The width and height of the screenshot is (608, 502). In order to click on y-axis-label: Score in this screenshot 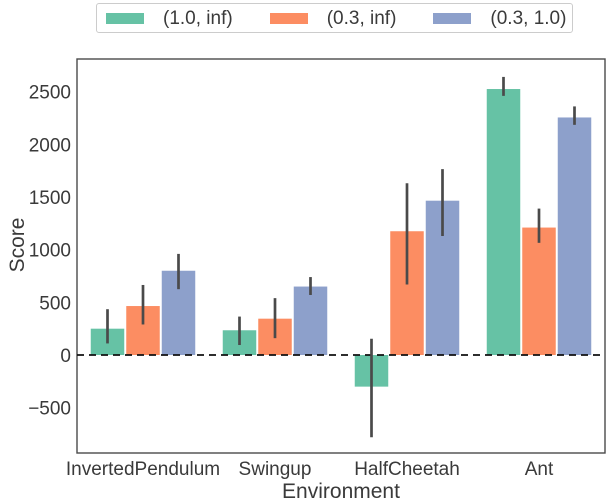, I will do `click(17, 245)`.